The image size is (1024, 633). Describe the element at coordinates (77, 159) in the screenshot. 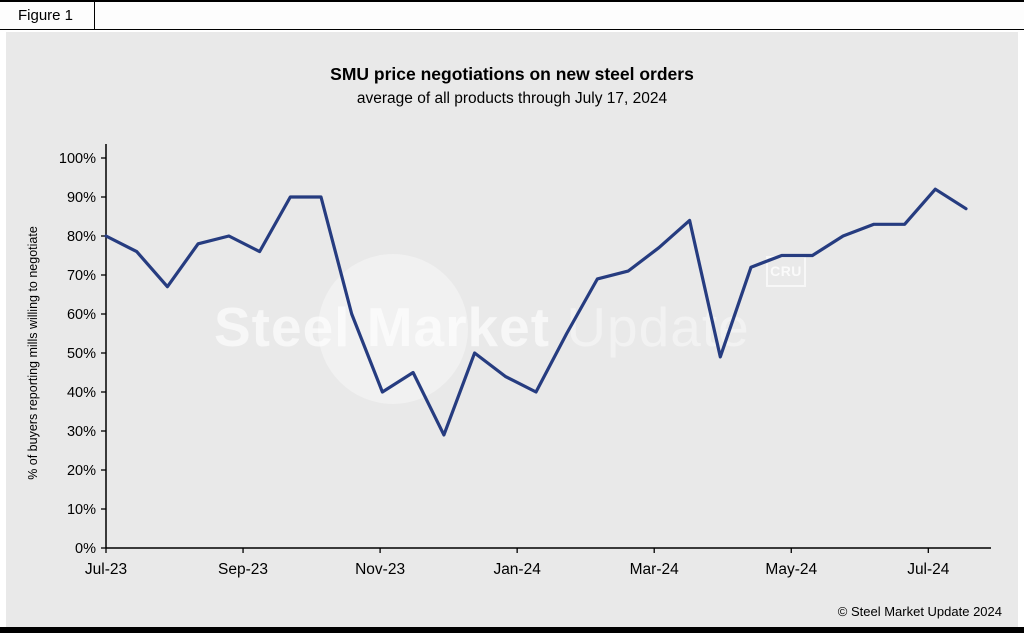

I see `y-tick-label: 100%` at that location.